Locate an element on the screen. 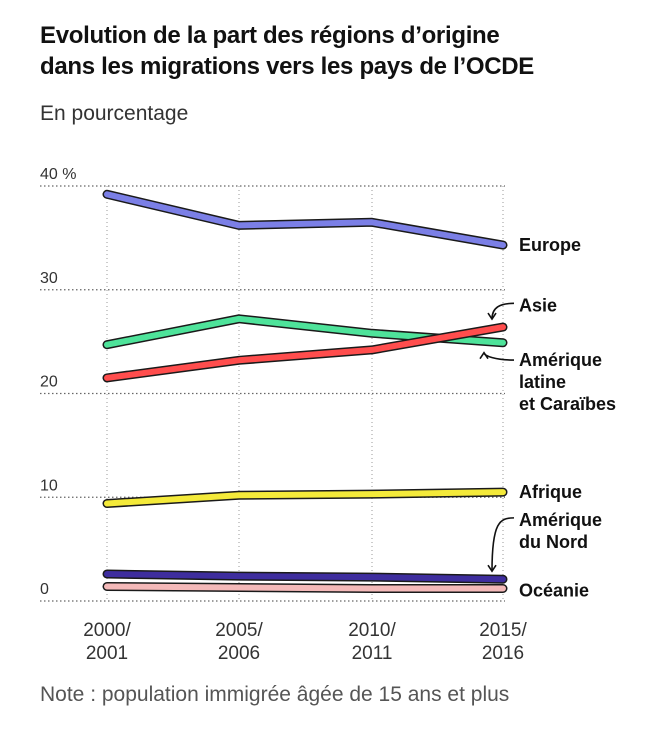 This screenshot has width=650, height=729. y-tick-label: 40 % is located at coordinates (58, 174).